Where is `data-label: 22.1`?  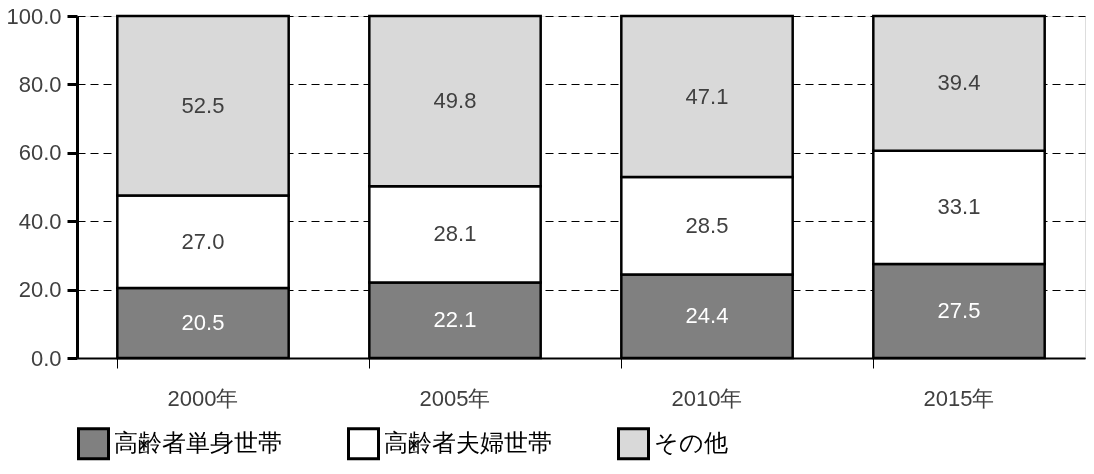
data-label: 22.1 is located at coordinates (455, 320).